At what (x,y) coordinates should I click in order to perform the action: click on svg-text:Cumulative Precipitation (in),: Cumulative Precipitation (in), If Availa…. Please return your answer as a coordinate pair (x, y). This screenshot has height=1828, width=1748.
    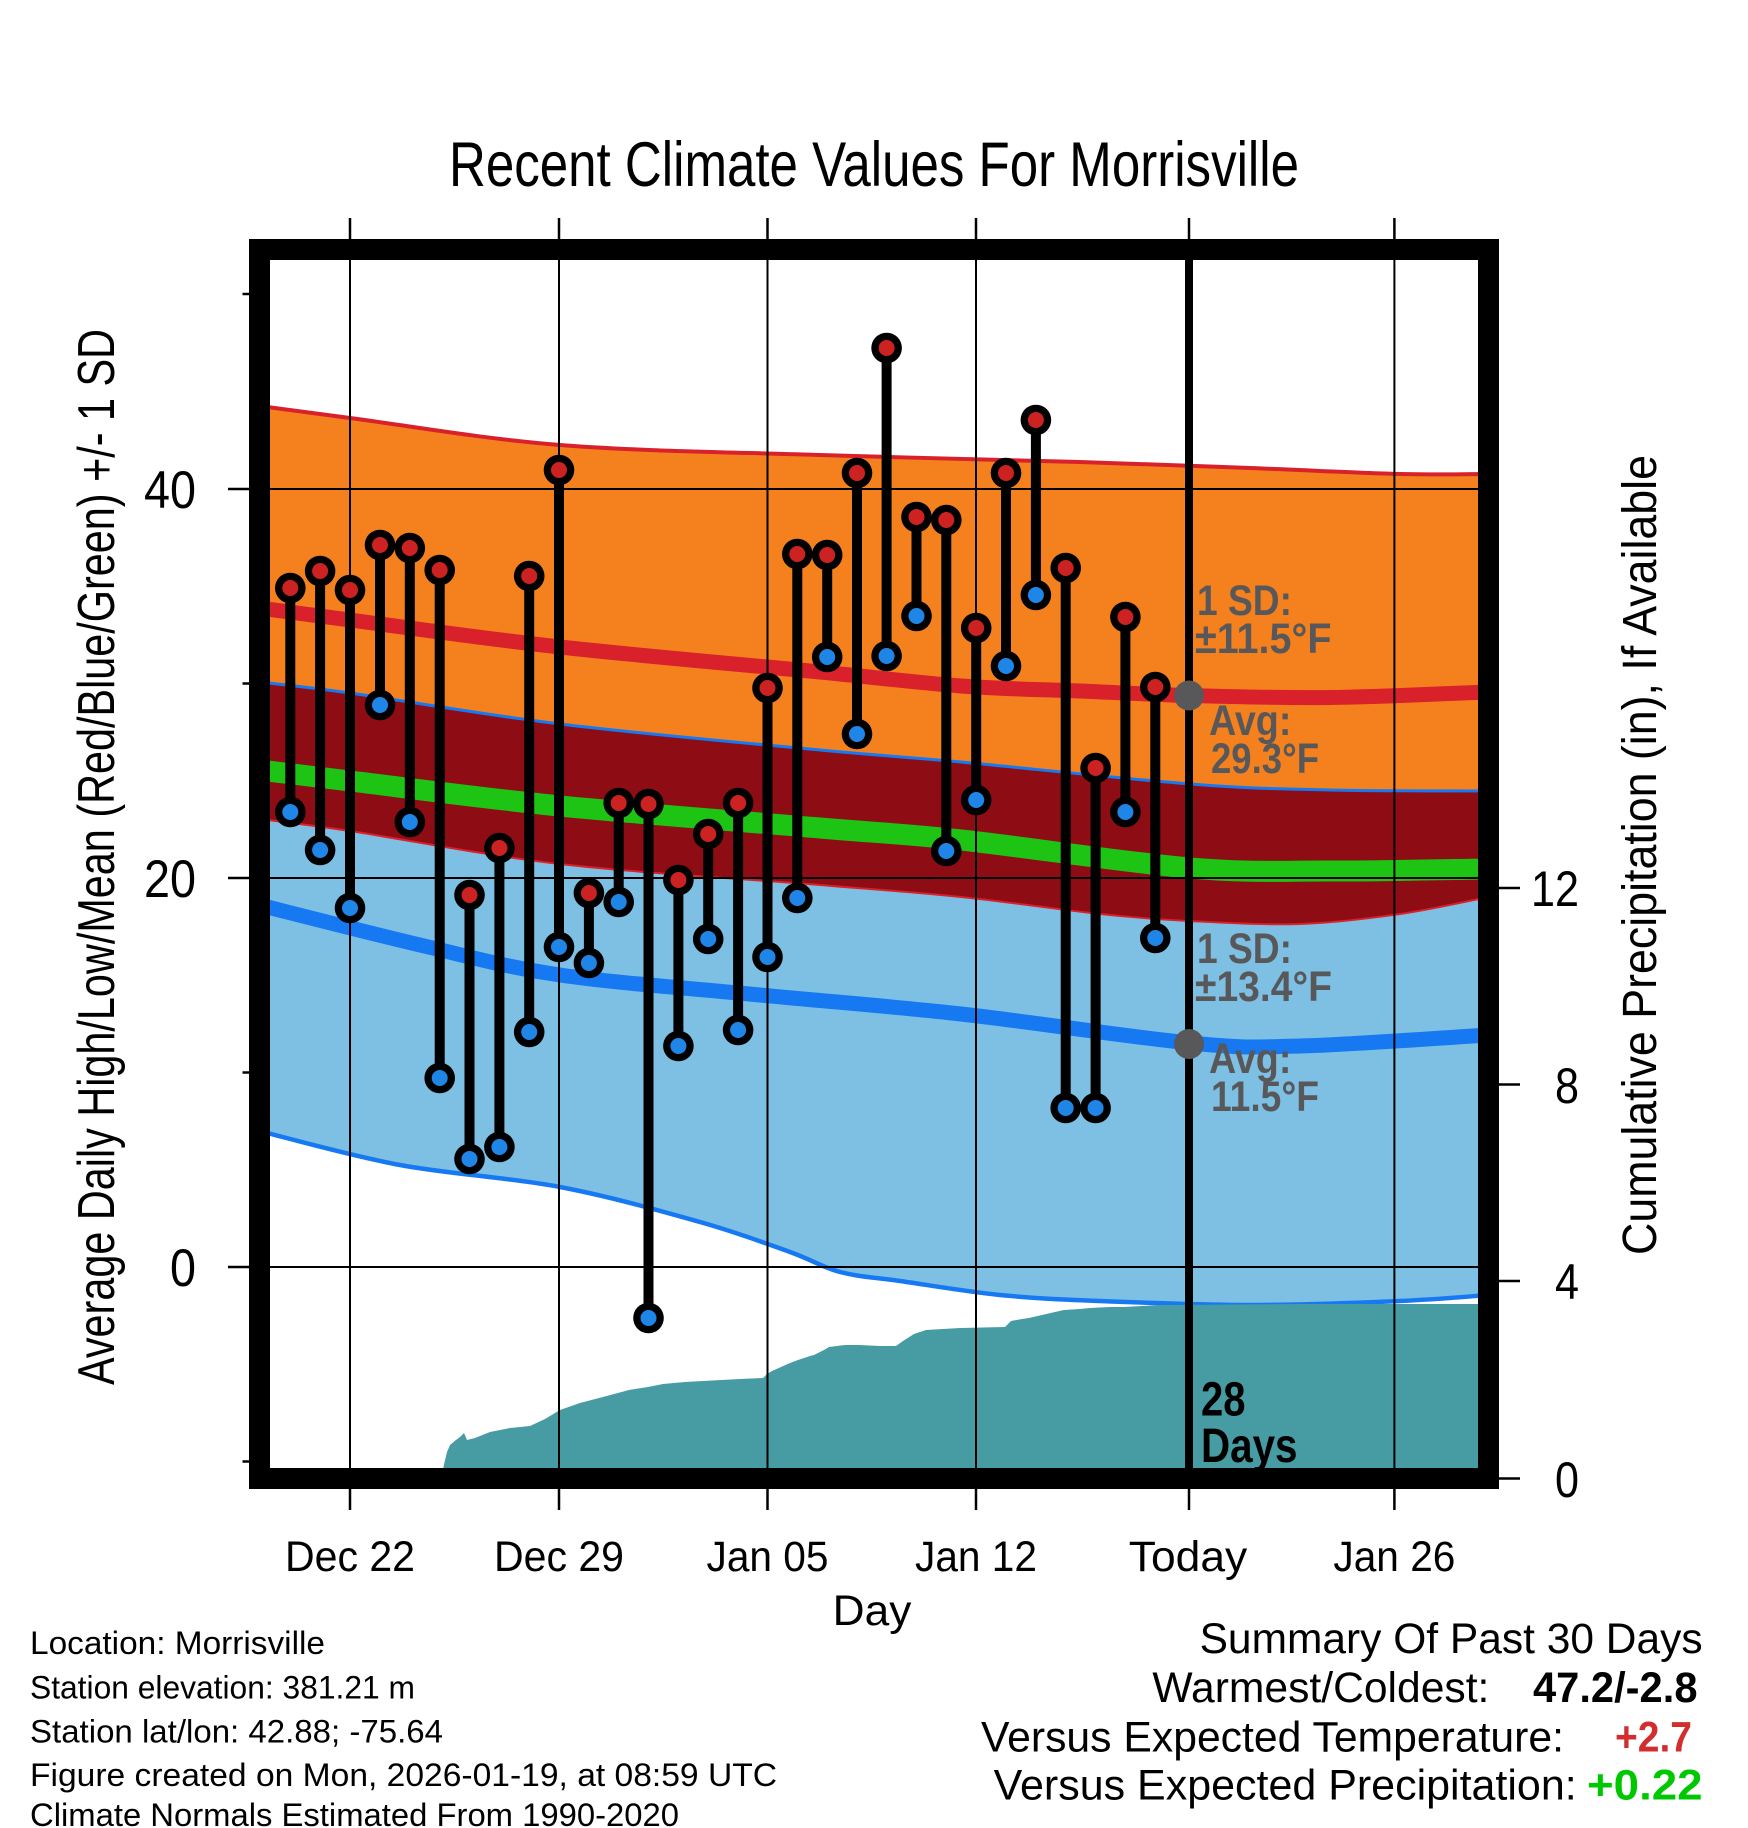
    Looking at the image, I should click on (1640, 855).